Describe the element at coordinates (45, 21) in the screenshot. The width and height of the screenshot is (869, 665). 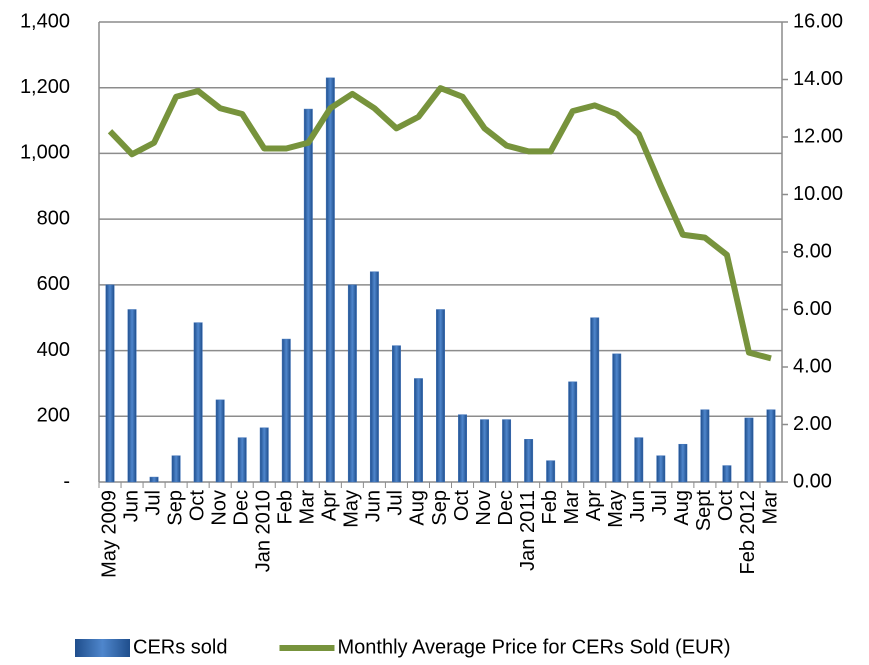
I see `y-tick-label: 1,400` at that location.